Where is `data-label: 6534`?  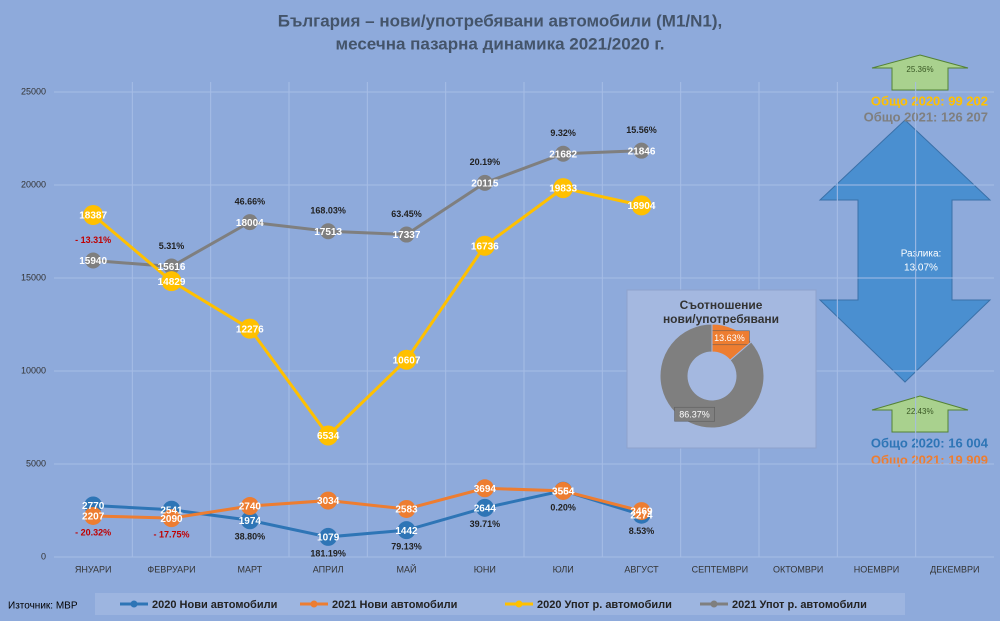 data-label: 6534 is located at coordinates (328, 436).